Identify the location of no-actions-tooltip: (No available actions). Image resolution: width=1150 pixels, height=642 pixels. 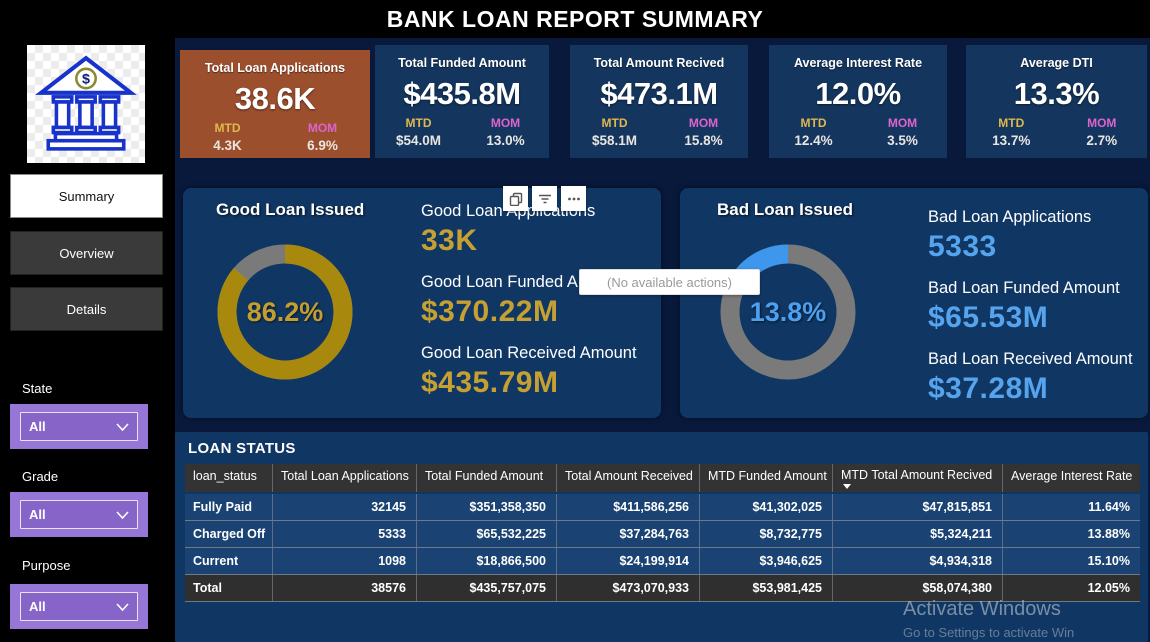
(669, 282).